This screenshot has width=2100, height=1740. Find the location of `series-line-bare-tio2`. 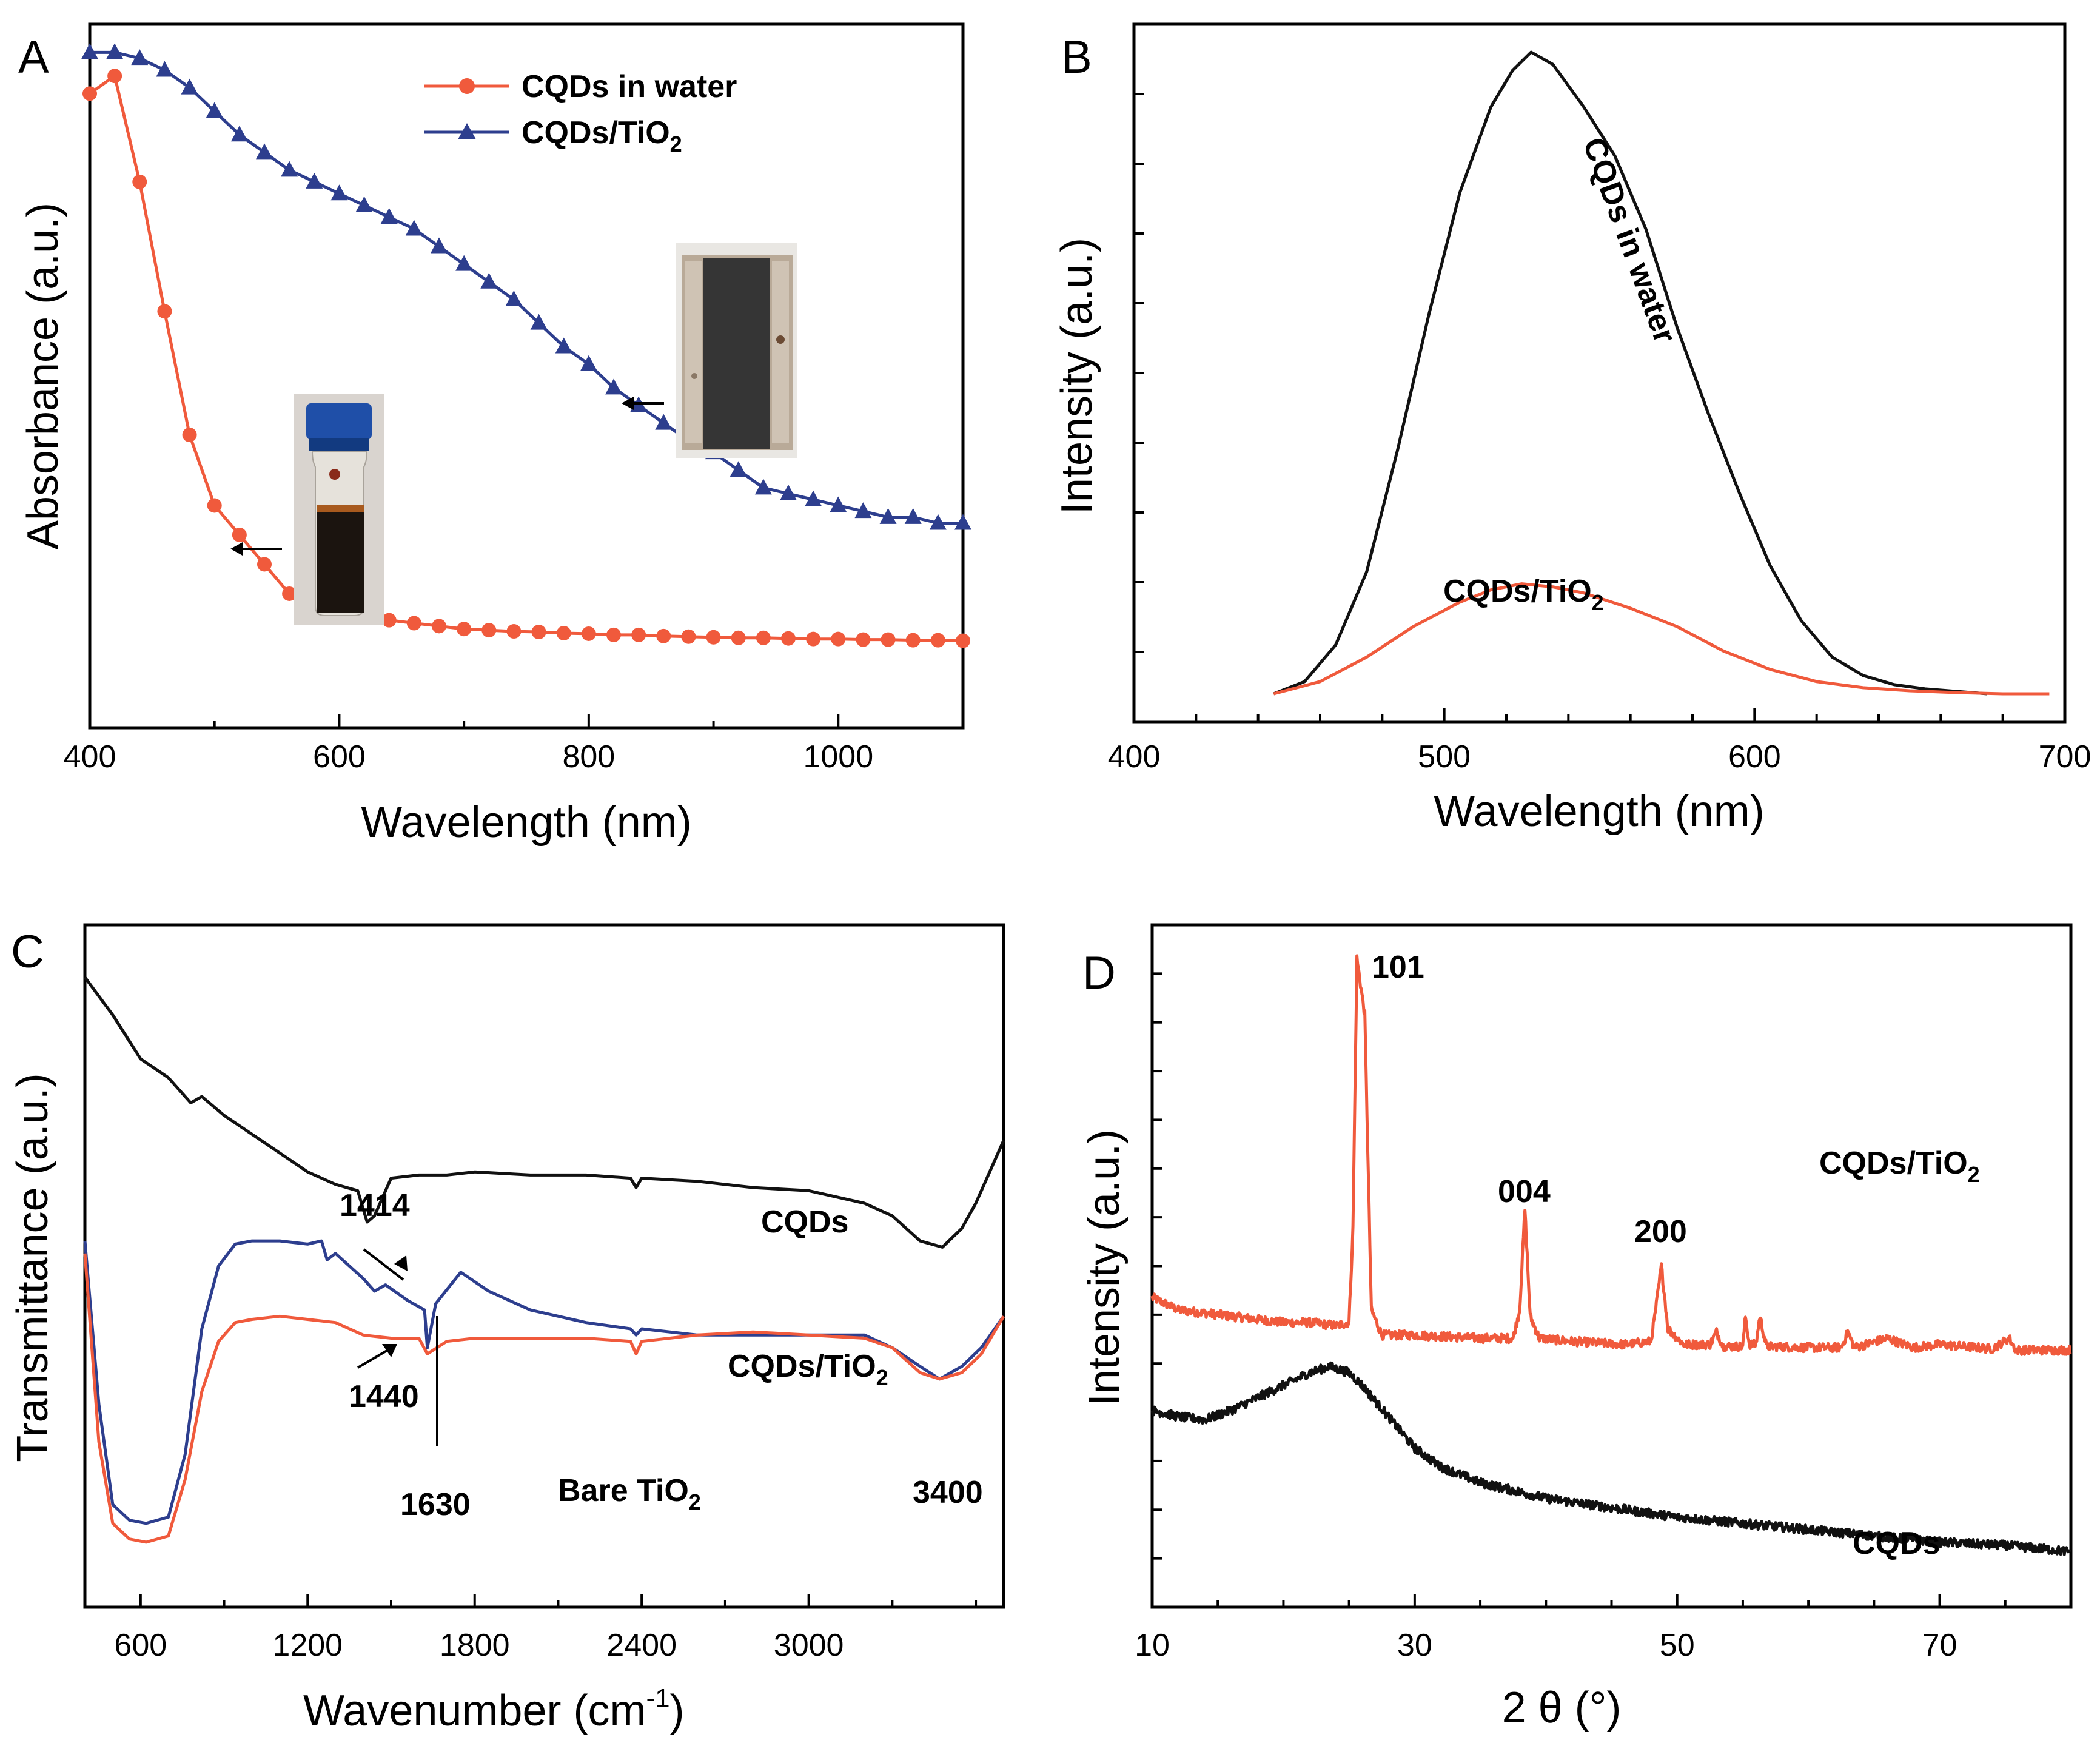

series-line-bare-tio2 is located at coordinates (544, 1398).